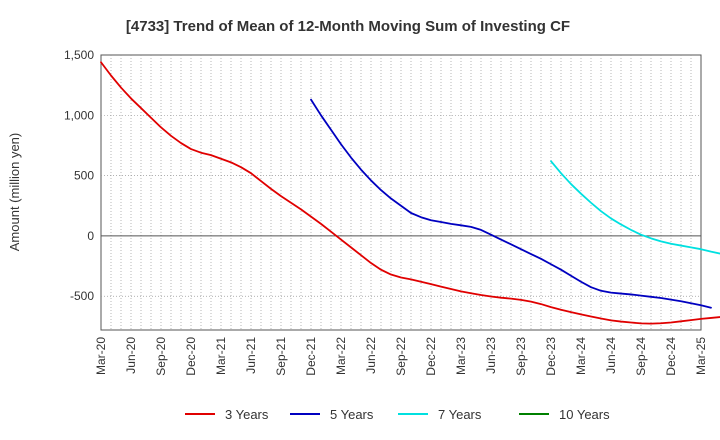  What do you see at coordinates (84, 176) in the screenshot?
I see `y-tick-label: 500` at bounding box center [84, 176].